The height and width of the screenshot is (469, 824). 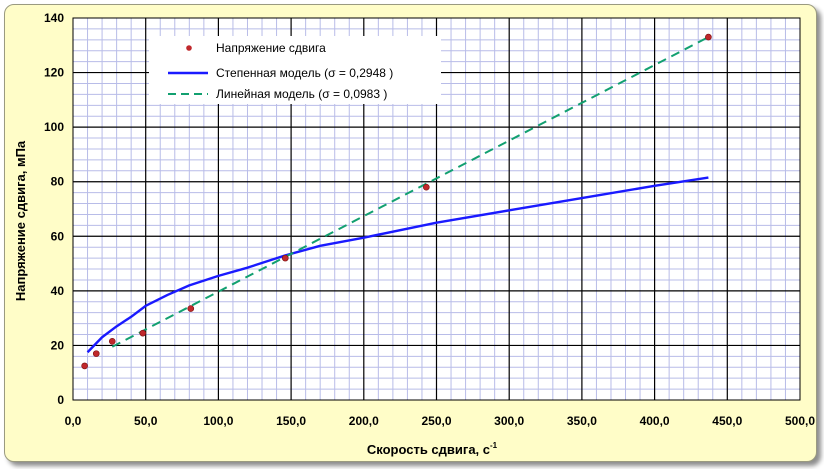 What do you see at coordinates (291, 421) in the screenshot?
I see `x-tick-label: 150,0` at bounding box center [291, 421].